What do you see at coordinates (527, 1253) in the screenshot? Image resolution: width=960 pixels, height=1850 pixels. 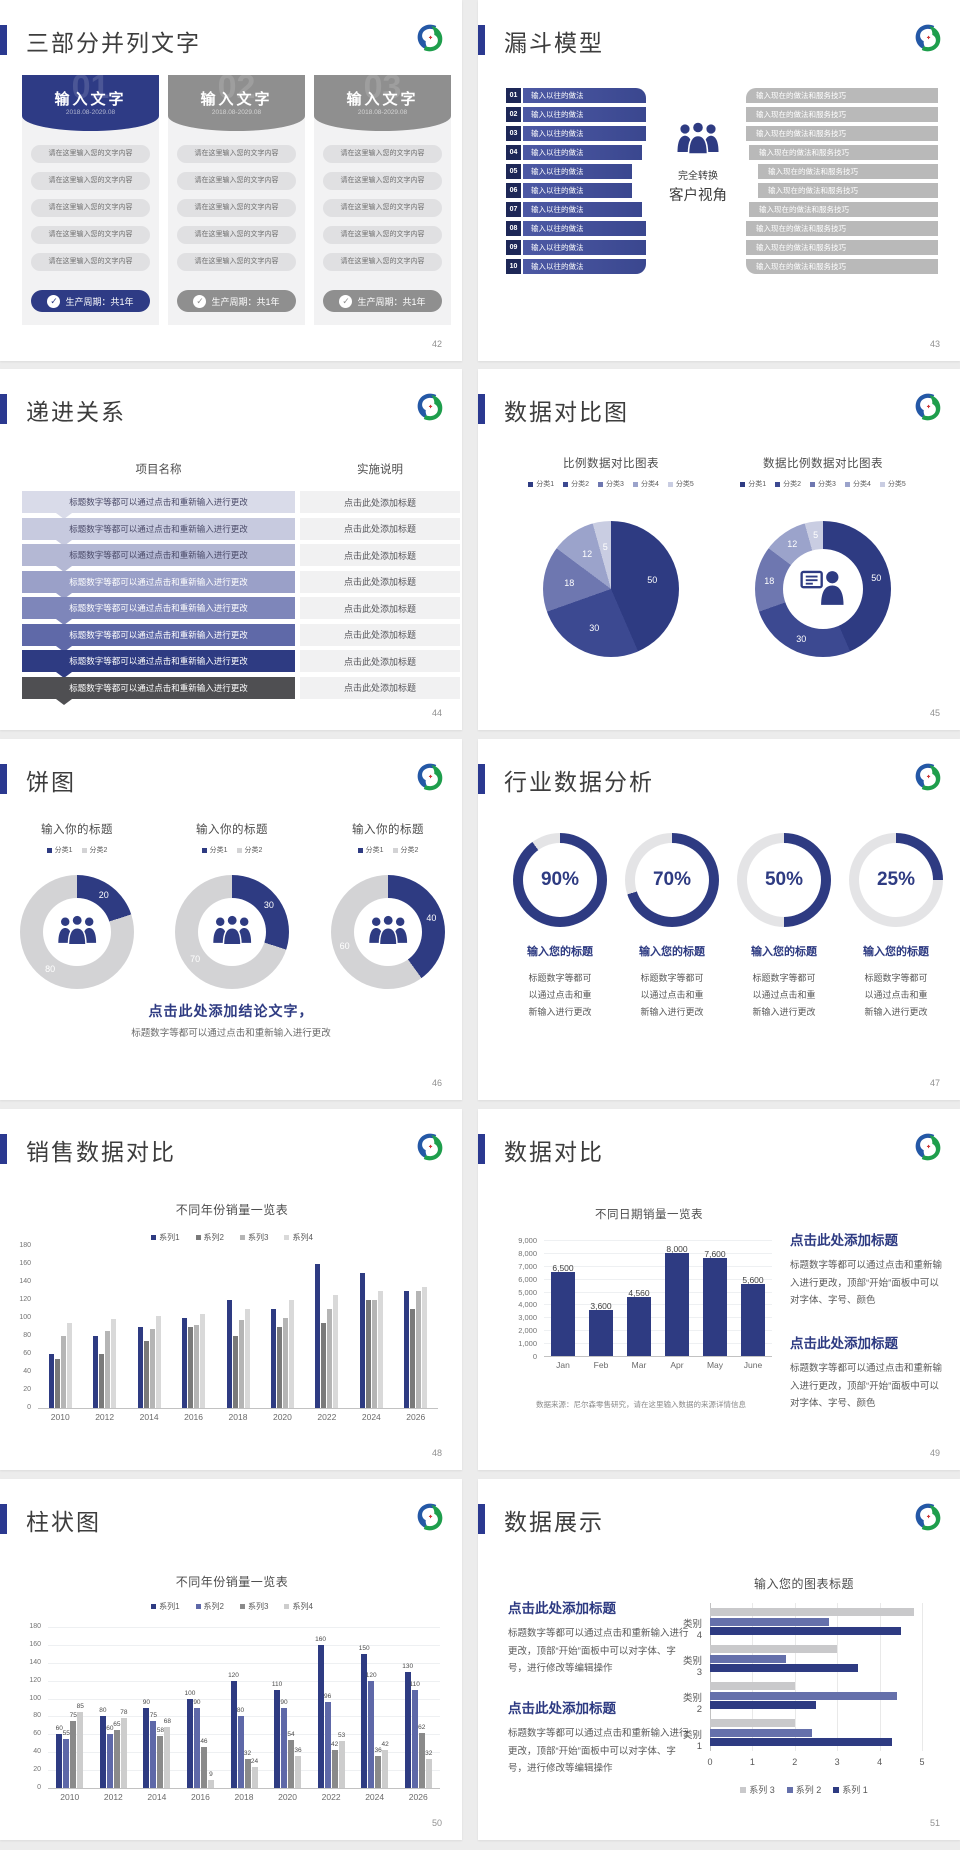 I see `y-axis-label: 8,000` at bounding box center [527, 1253].